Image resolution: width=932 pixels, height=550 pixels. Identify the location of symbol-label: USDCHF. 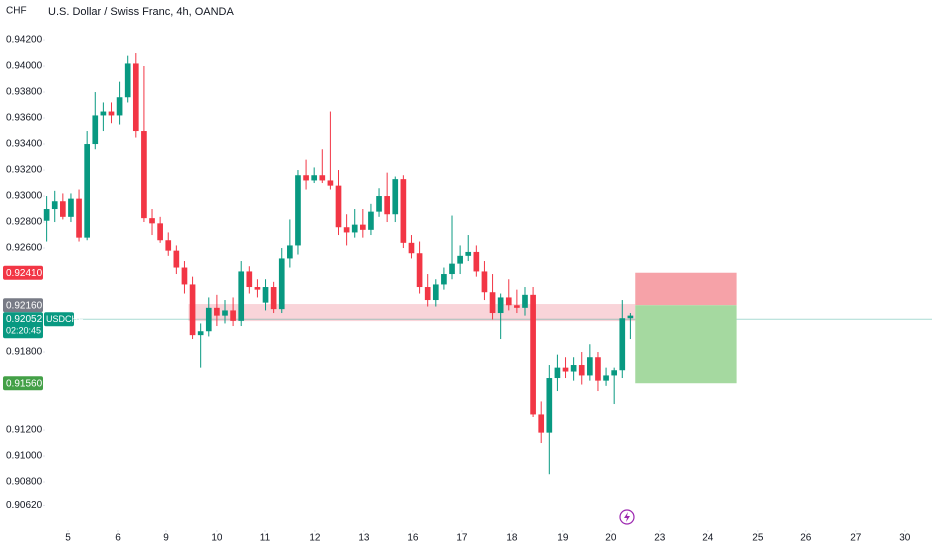
(65, 319).